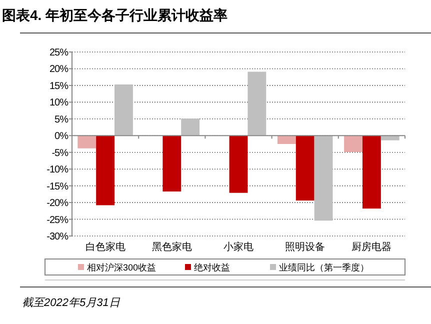  Describe the element at coordinates (61, 120) in the screenshot. I see `y-tick-label: 5%` at that location.